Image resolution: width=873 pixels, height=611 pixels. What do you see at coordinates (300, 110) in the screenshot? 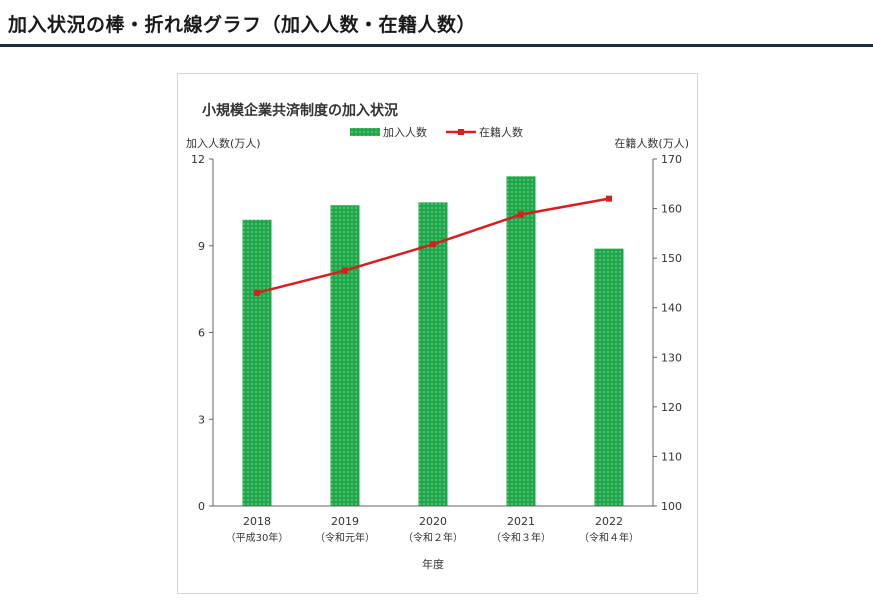
I see `chart-title: 小規模企業共済制度の加入状況` at bounding box center [300, 110].